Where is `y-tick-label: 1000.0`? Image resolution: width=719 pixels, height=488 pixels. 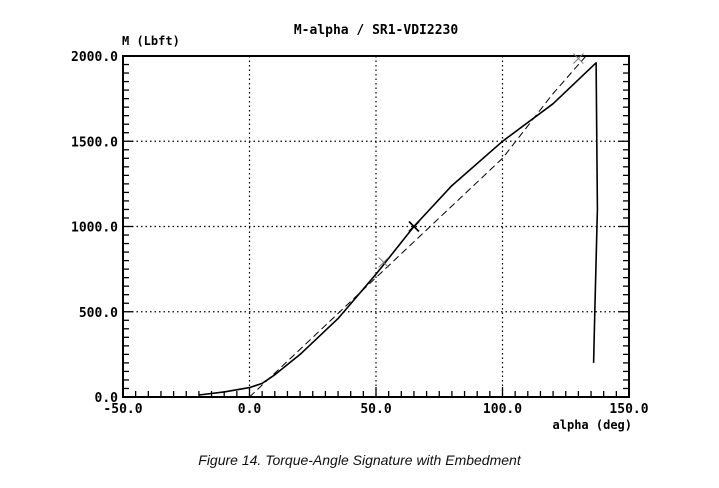
y-tick-label: 1000.0 is located at coordinates (94, 228).